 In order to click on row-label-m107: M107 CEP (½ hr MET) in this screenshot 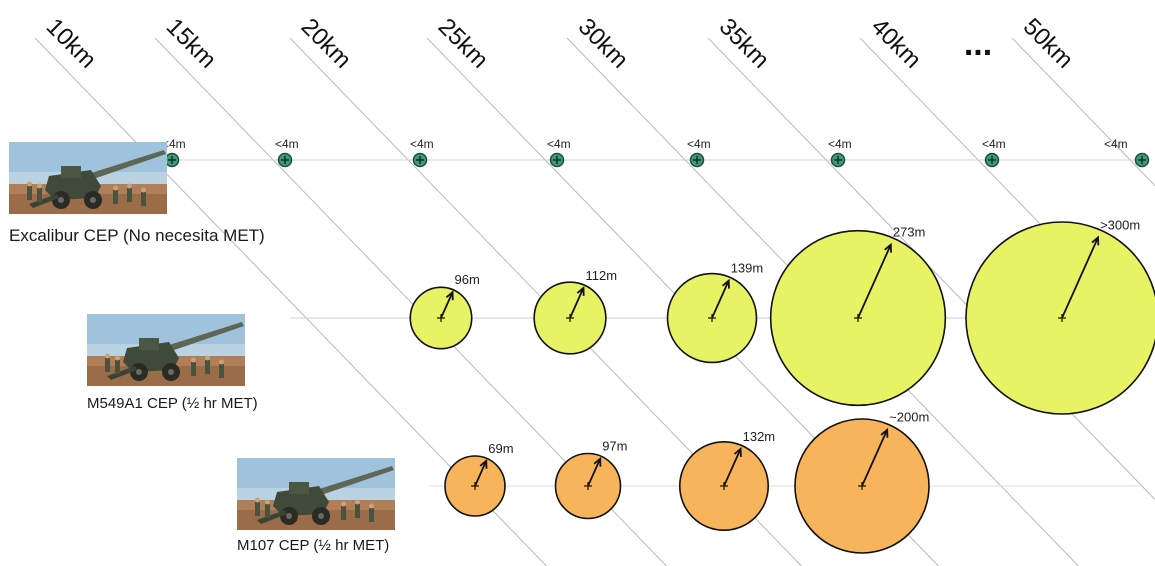, I will do `click(313, 545)`.